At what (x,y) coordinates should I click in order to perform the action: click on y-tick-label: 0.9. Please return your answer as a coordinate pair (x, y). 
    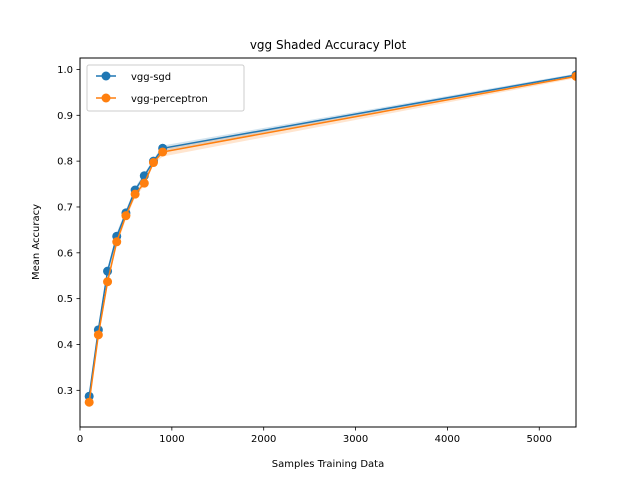
    Looking at the image, I should click on (65, 116).